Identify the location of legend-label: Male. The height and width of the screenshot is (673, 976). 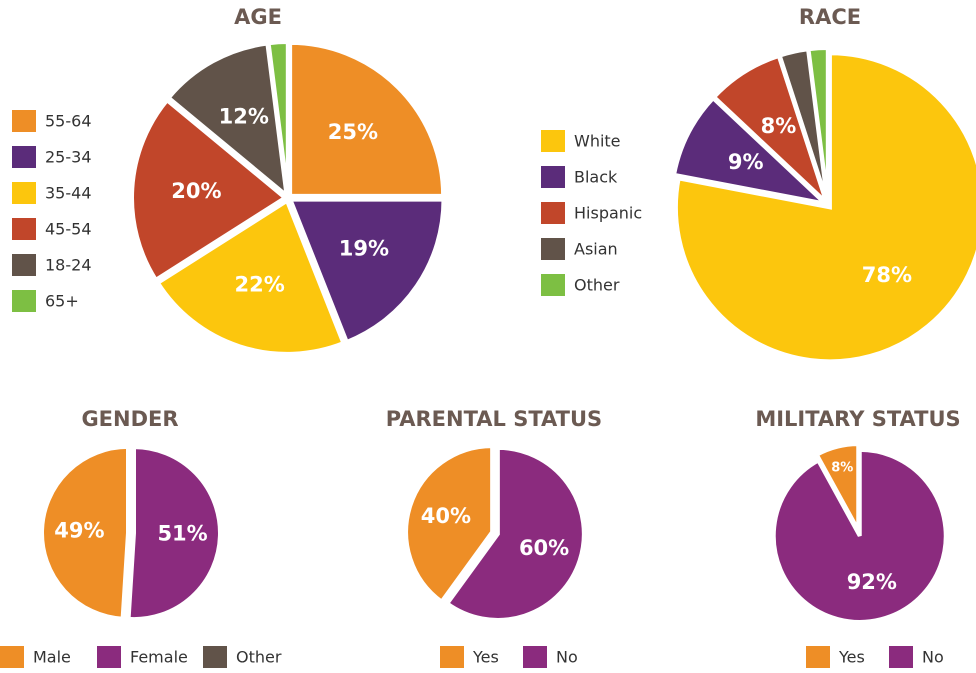
(52, 657).